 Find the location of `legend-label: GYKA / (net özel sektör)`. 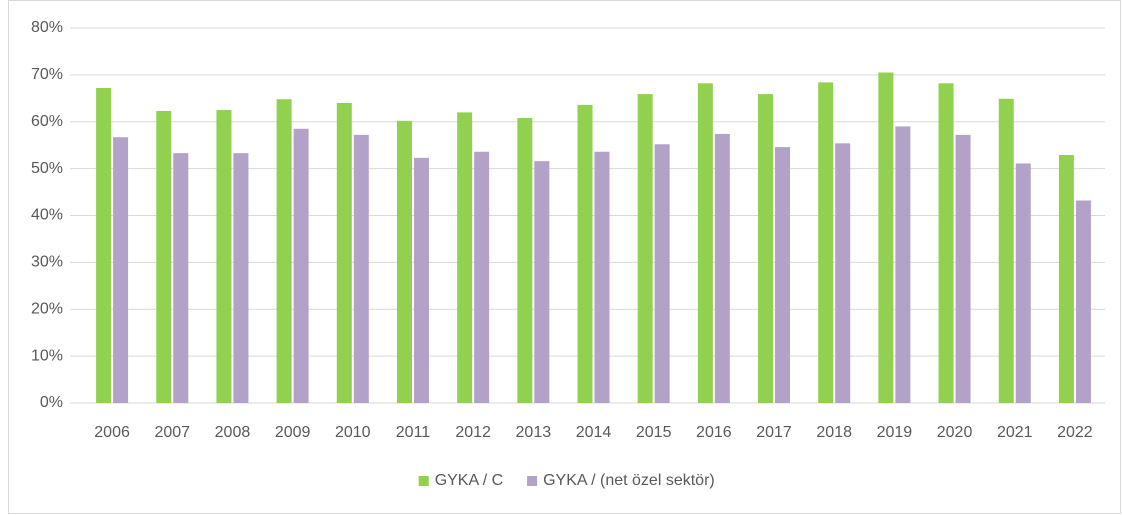

legend-label: GYKA / (net özel sektör) is located at coordinates (629, 480).